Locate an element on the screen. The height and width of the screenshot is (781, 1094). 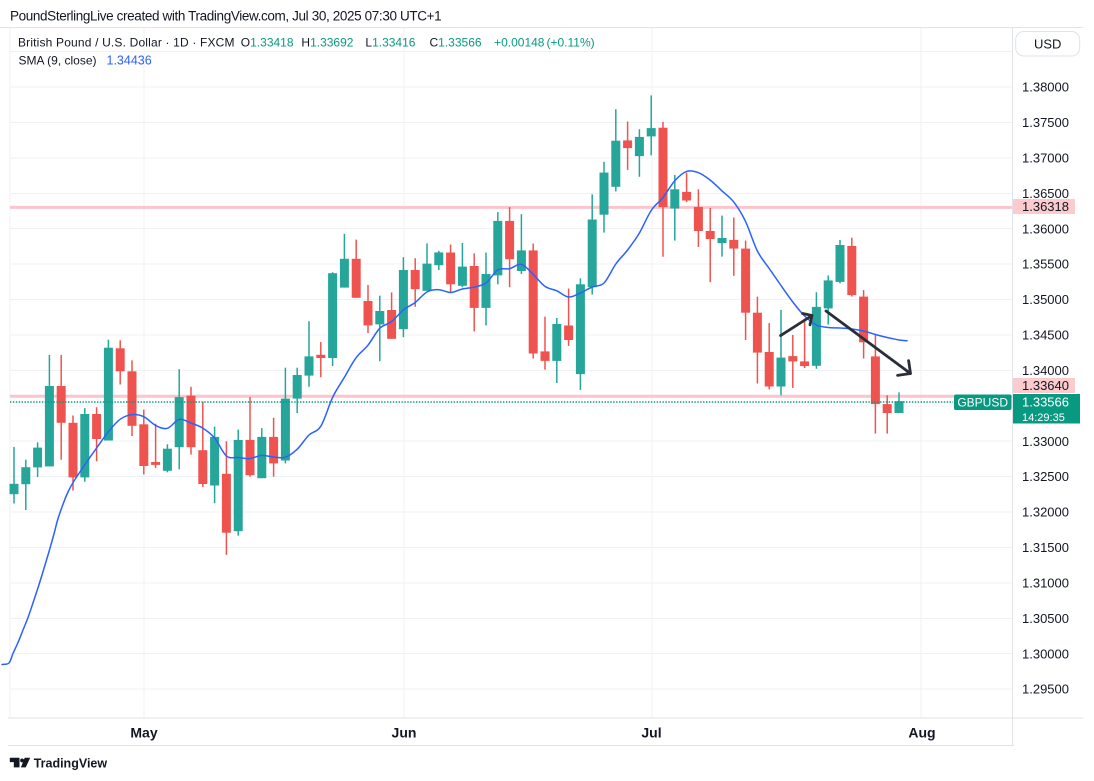
svg-text: 1.38000 is located at coordinates (1045, 87).